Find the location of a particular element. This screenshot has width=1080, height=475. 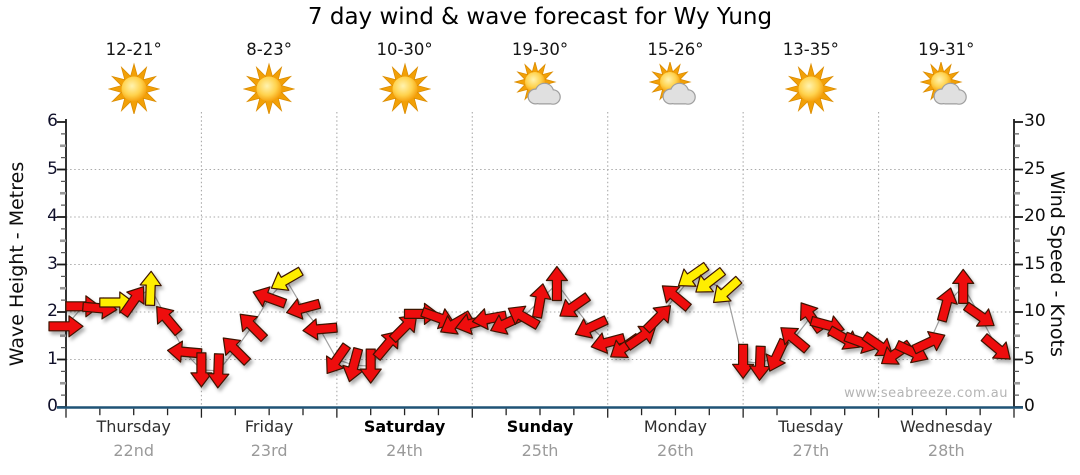

wave-height-tick: 2 is located at coordinates (52, 311).